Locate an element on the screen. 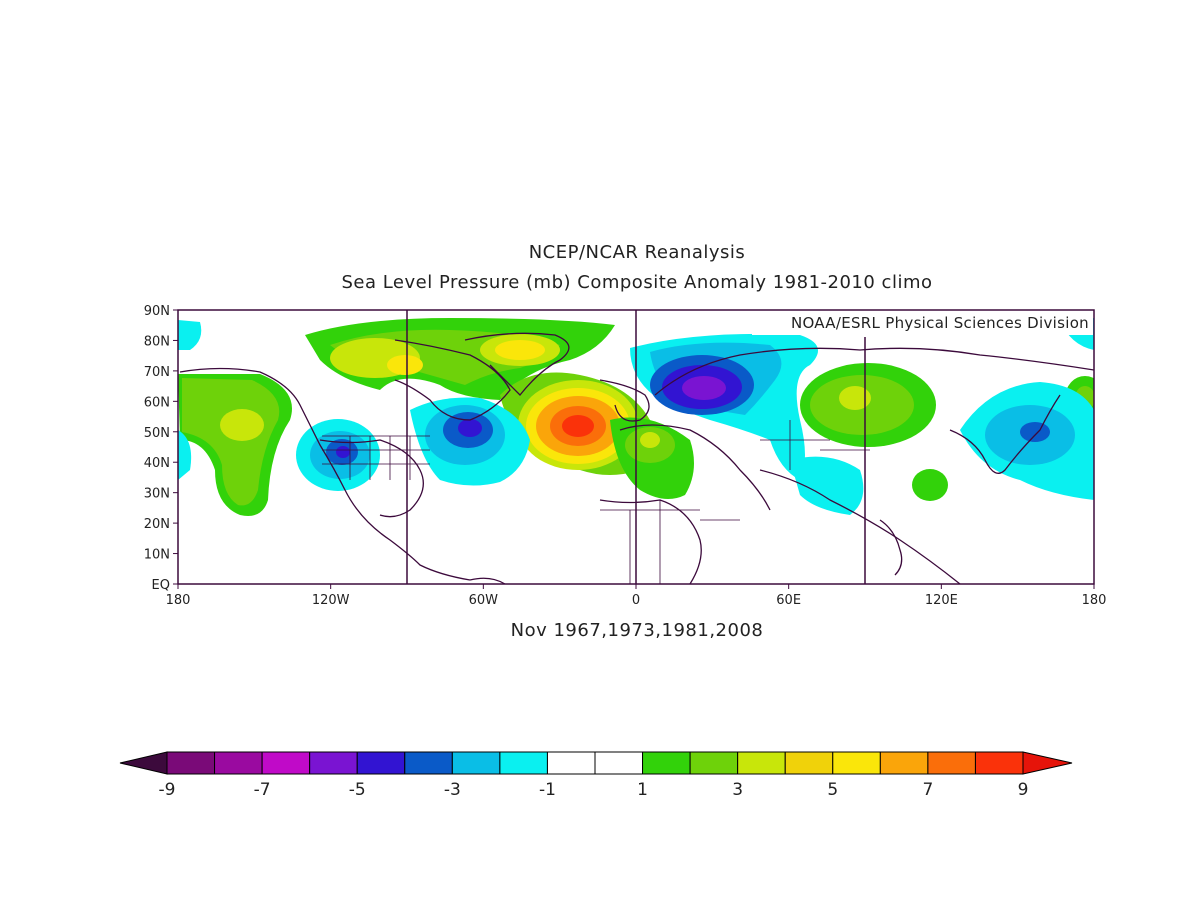  colorbar-high-arrow is located at coordinates (1047, 763).